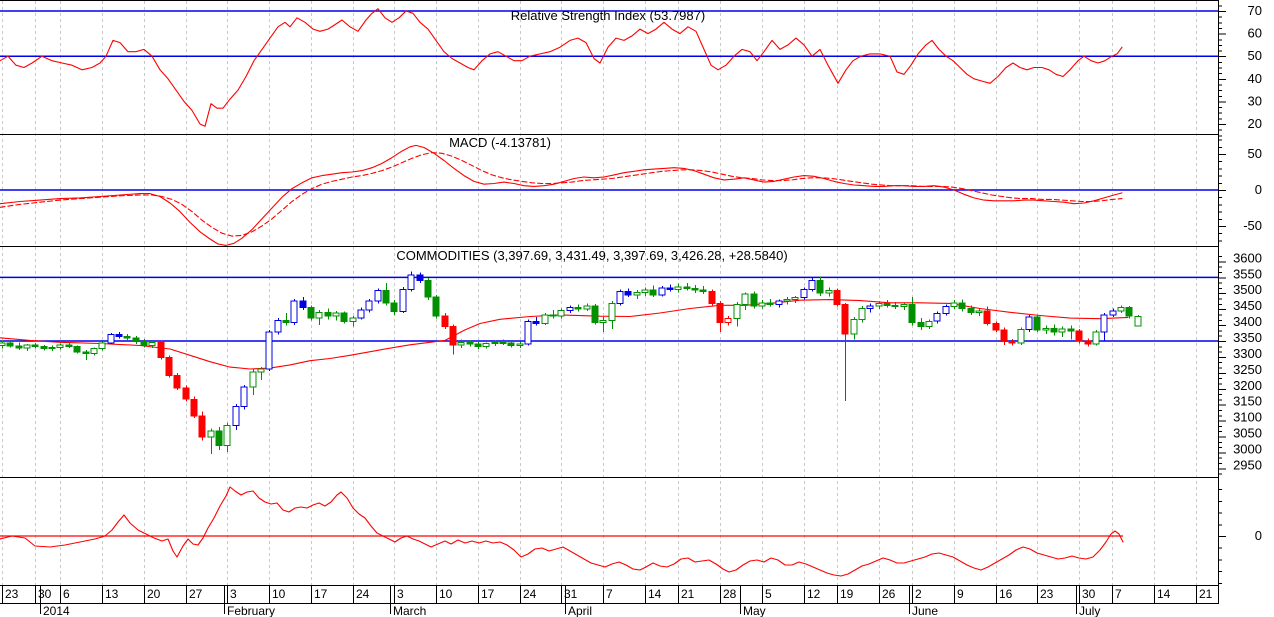 This screenshot has width=1274, height=617. What do you see at coordinates (1206, 594) in the screenshot?
I see `date-label: 21` at bounding box center [1206, 594].